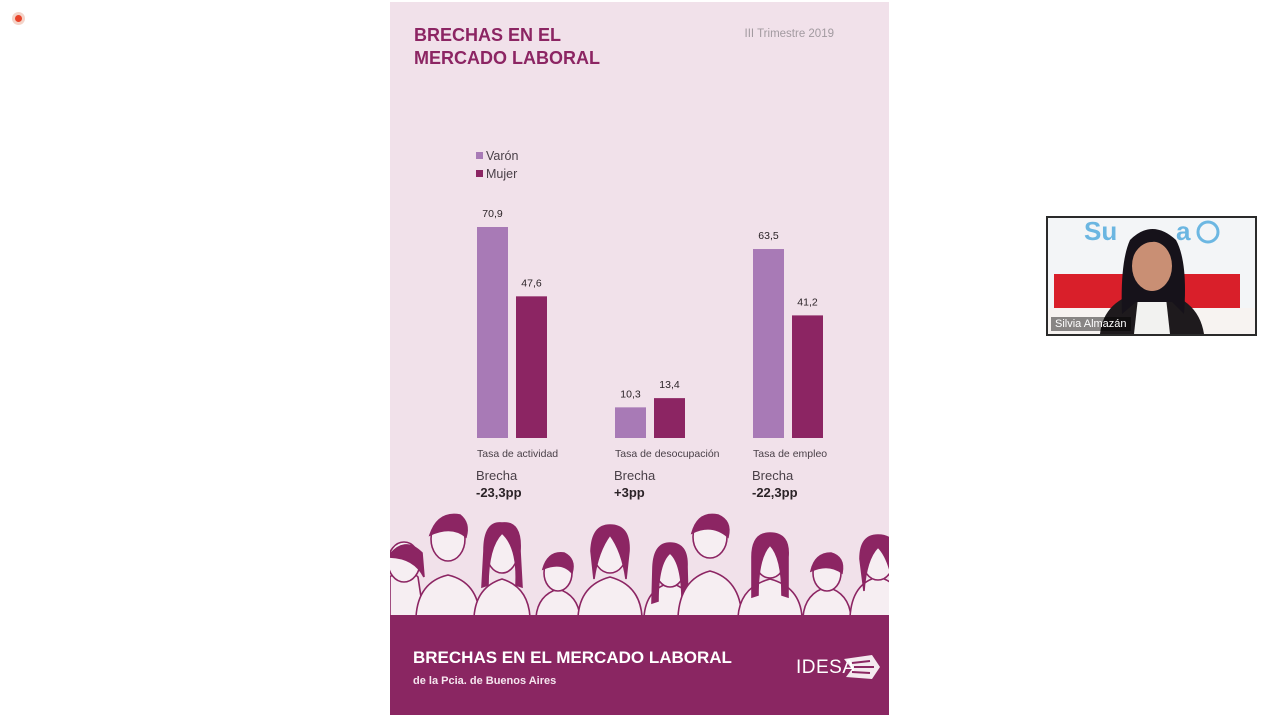 The width and height of the screenshot is (1280, 719). I want to click on idesa-logo: IDESA, so click(826, 667).